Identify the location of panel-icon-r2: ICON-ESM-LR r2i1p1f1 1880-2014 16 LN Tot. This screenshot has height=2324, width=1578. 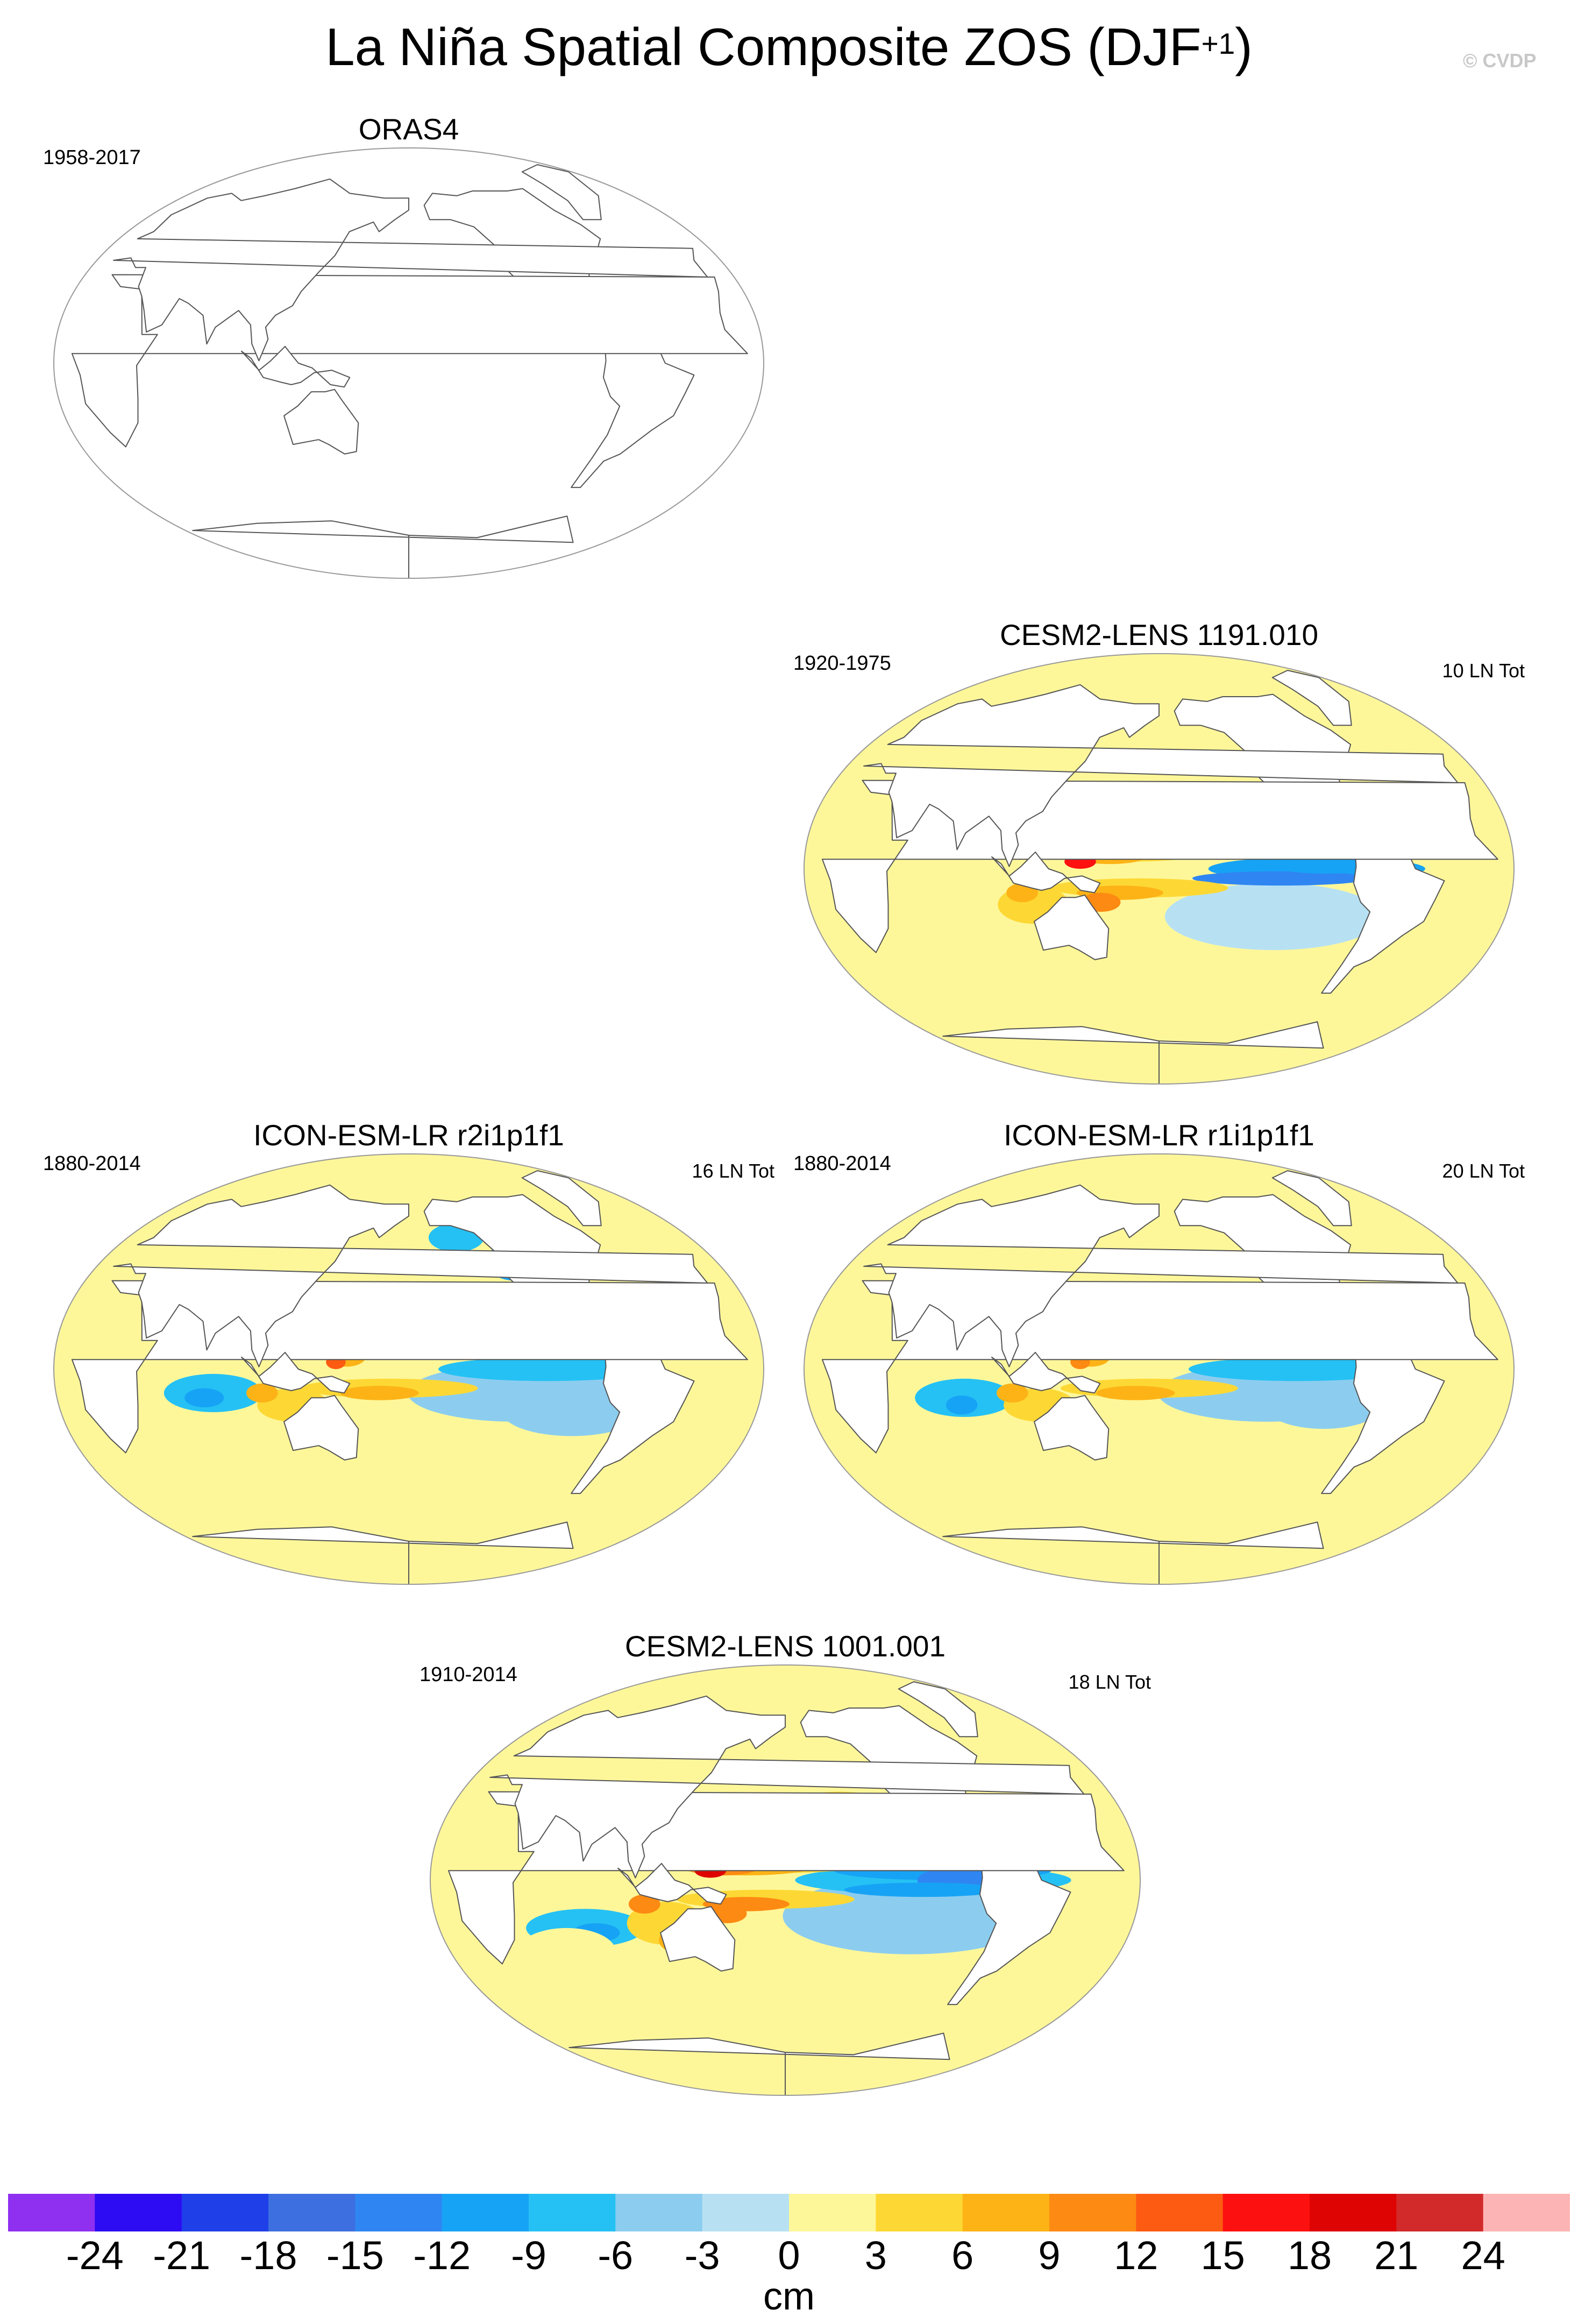
(408, 1353).